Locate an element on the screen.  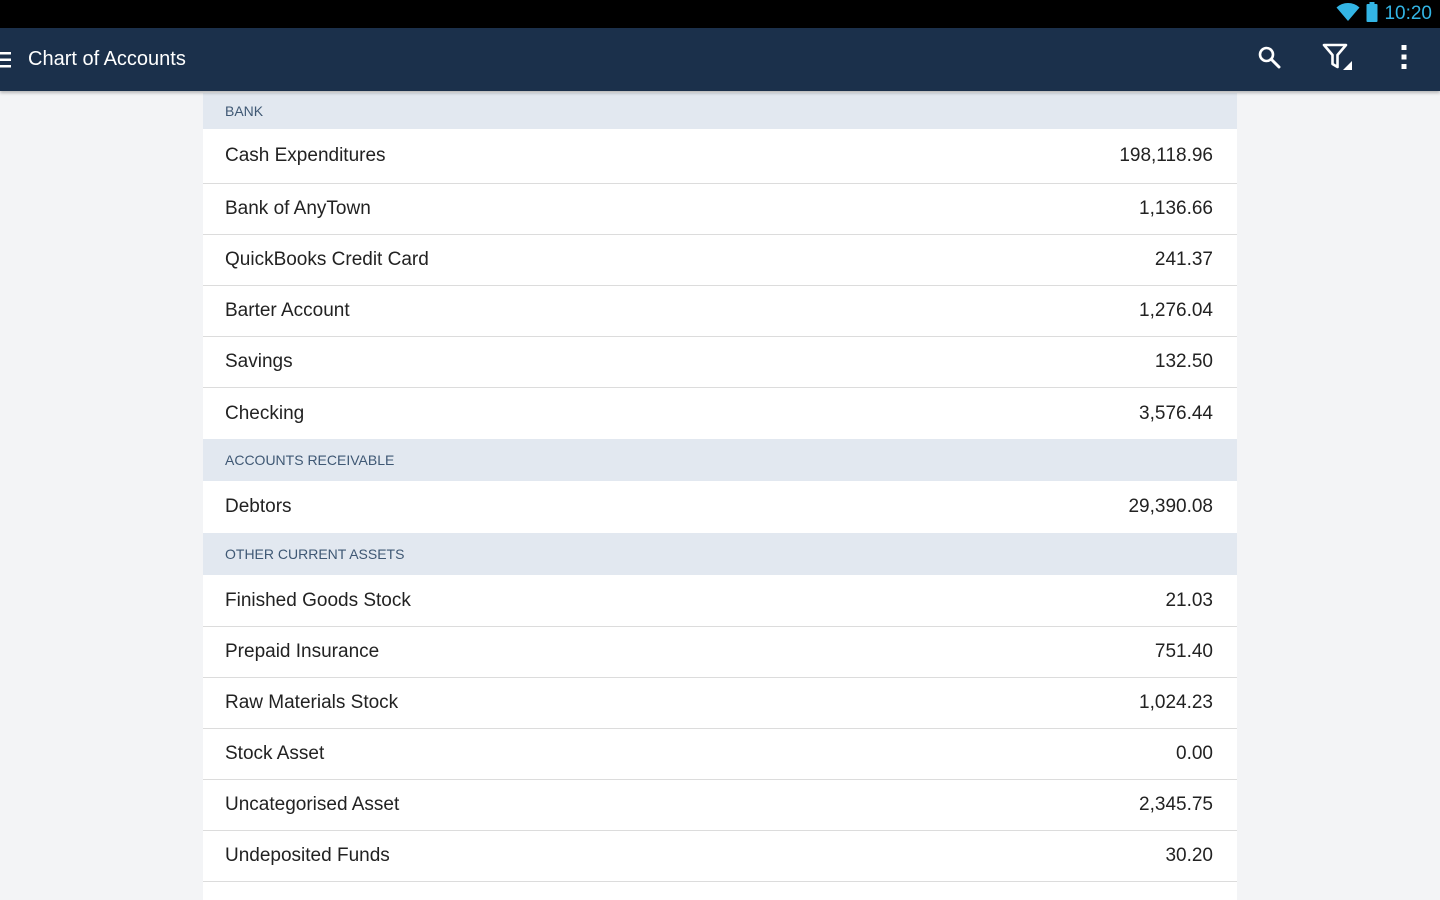
filter-button is located at coordinates (1338, 59).